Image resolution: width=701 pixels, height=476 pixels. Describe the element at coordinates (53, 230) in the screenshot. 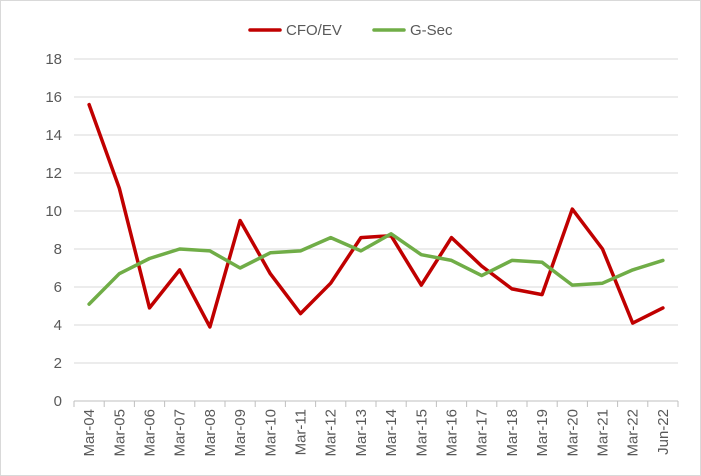

I see `y-axis-ticks: 0 2 4 6 8 10 12 14 16 18` at that location.